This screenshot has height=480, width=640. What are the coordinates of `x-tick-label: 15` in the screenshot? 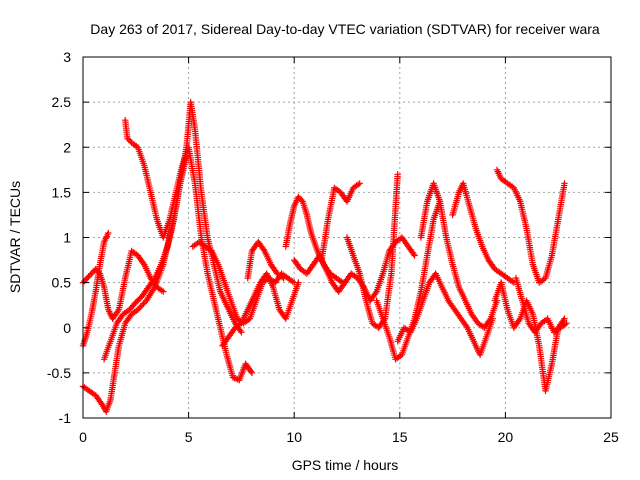 It's located at (400, 437).